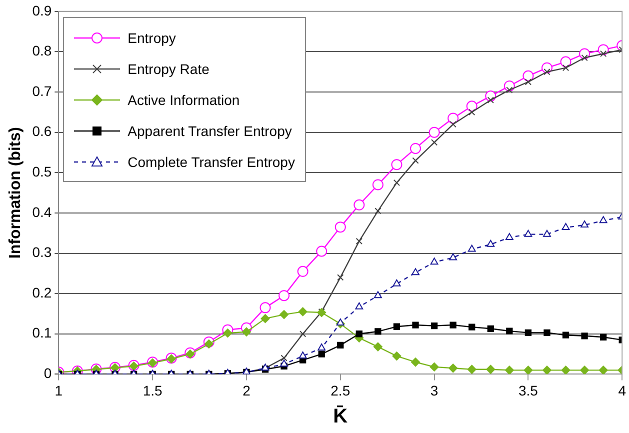 The image size is (629, 433). I want to click on legend-label: Complete Transfer Entropy, so click(211, 162).